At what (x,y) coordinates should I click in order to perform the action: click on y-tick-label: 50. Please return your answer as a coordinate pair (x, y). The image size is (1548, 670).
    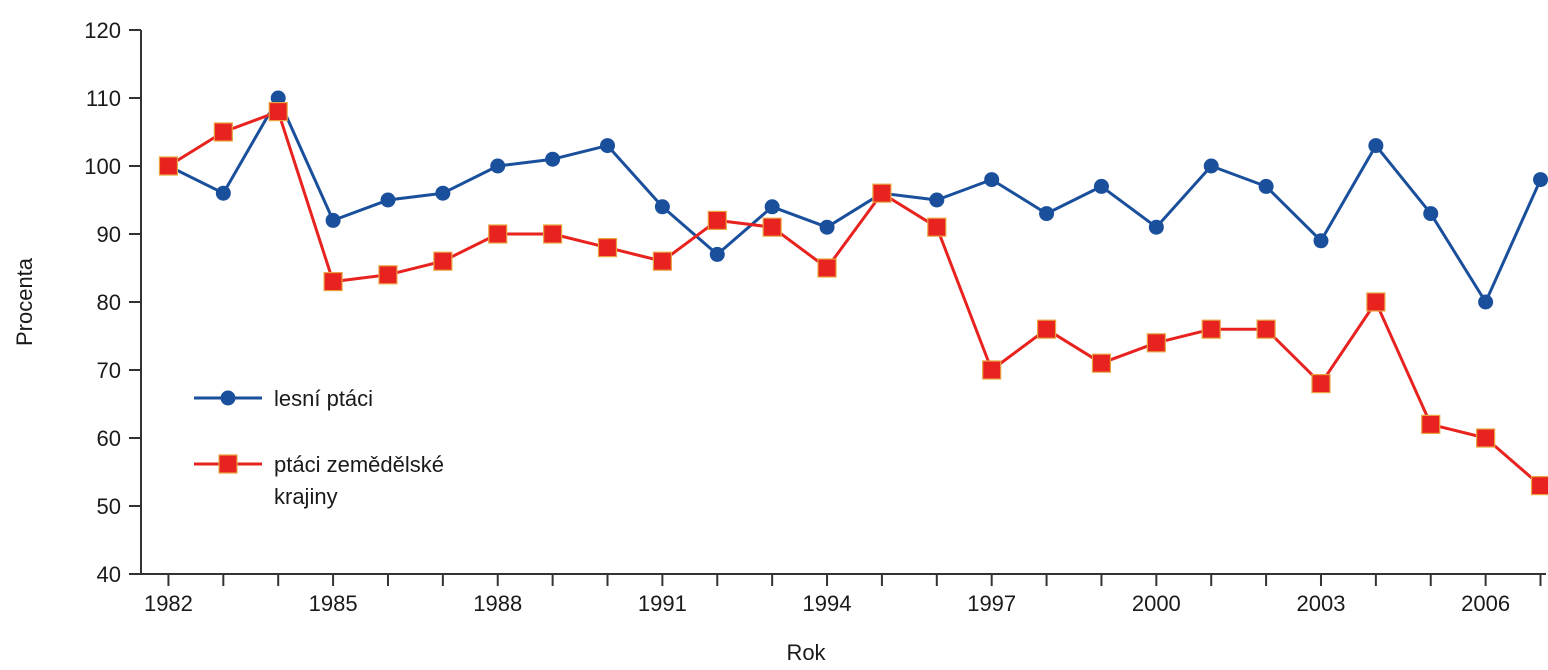
    Looking at the image, I should click on (109, 506).